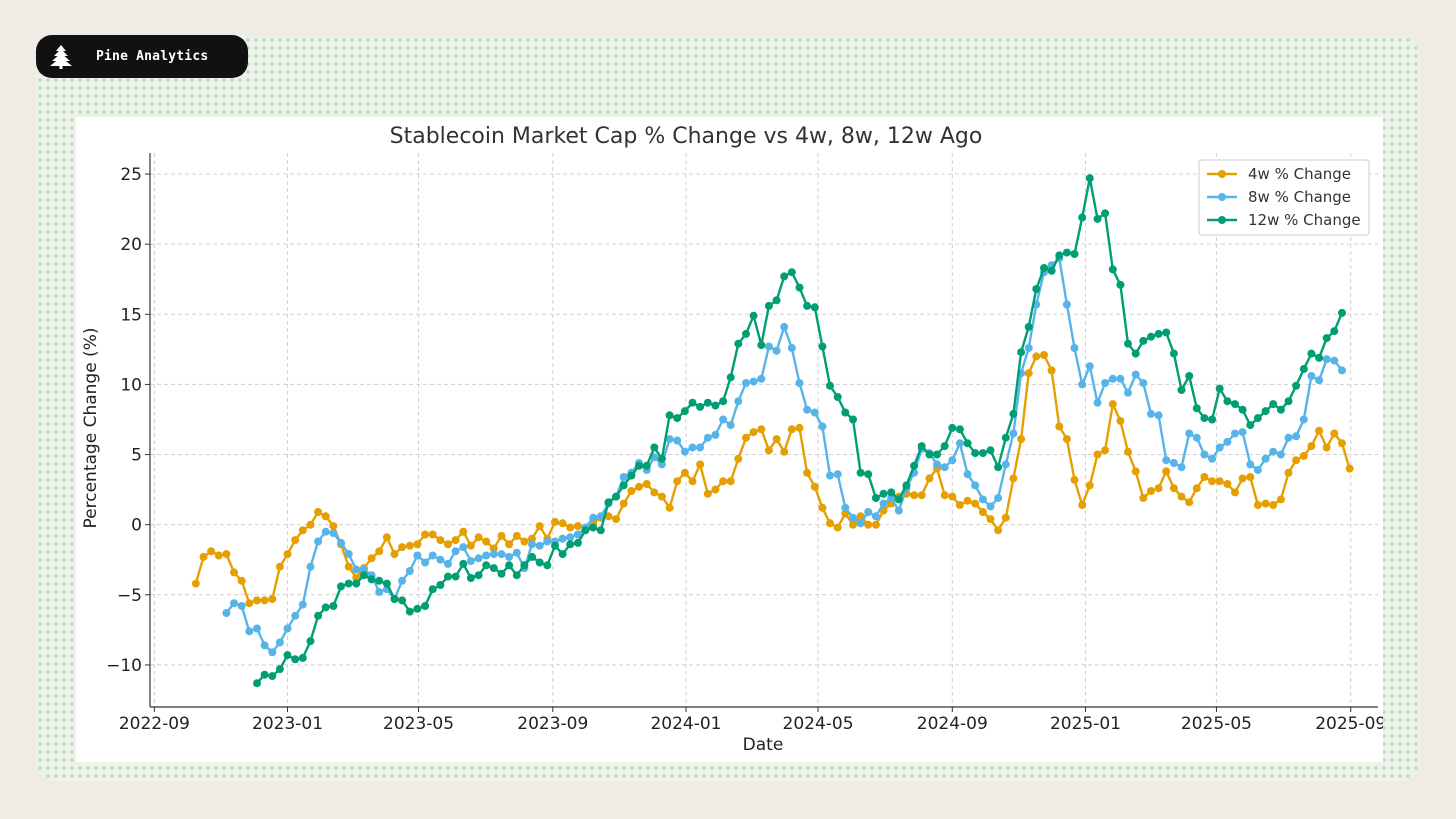 The width and height of the screenshot is (1456, 819). What do you see at coordinates (154, 724) in the screenshot?
I see `x-tick-label: 2022-09` at bounding box center [154, 724].